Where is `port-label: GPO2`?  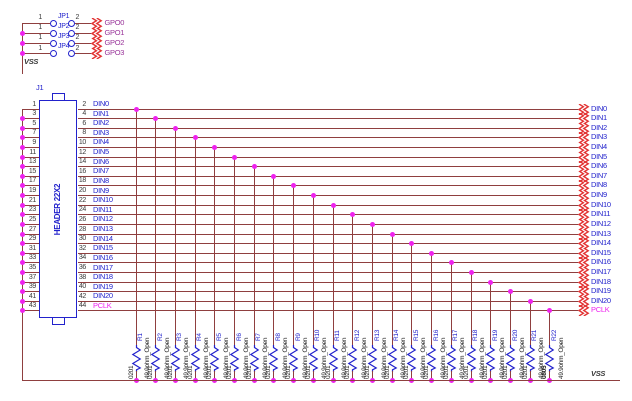
port-label: GPO2 is located at coordinates (114, 42).